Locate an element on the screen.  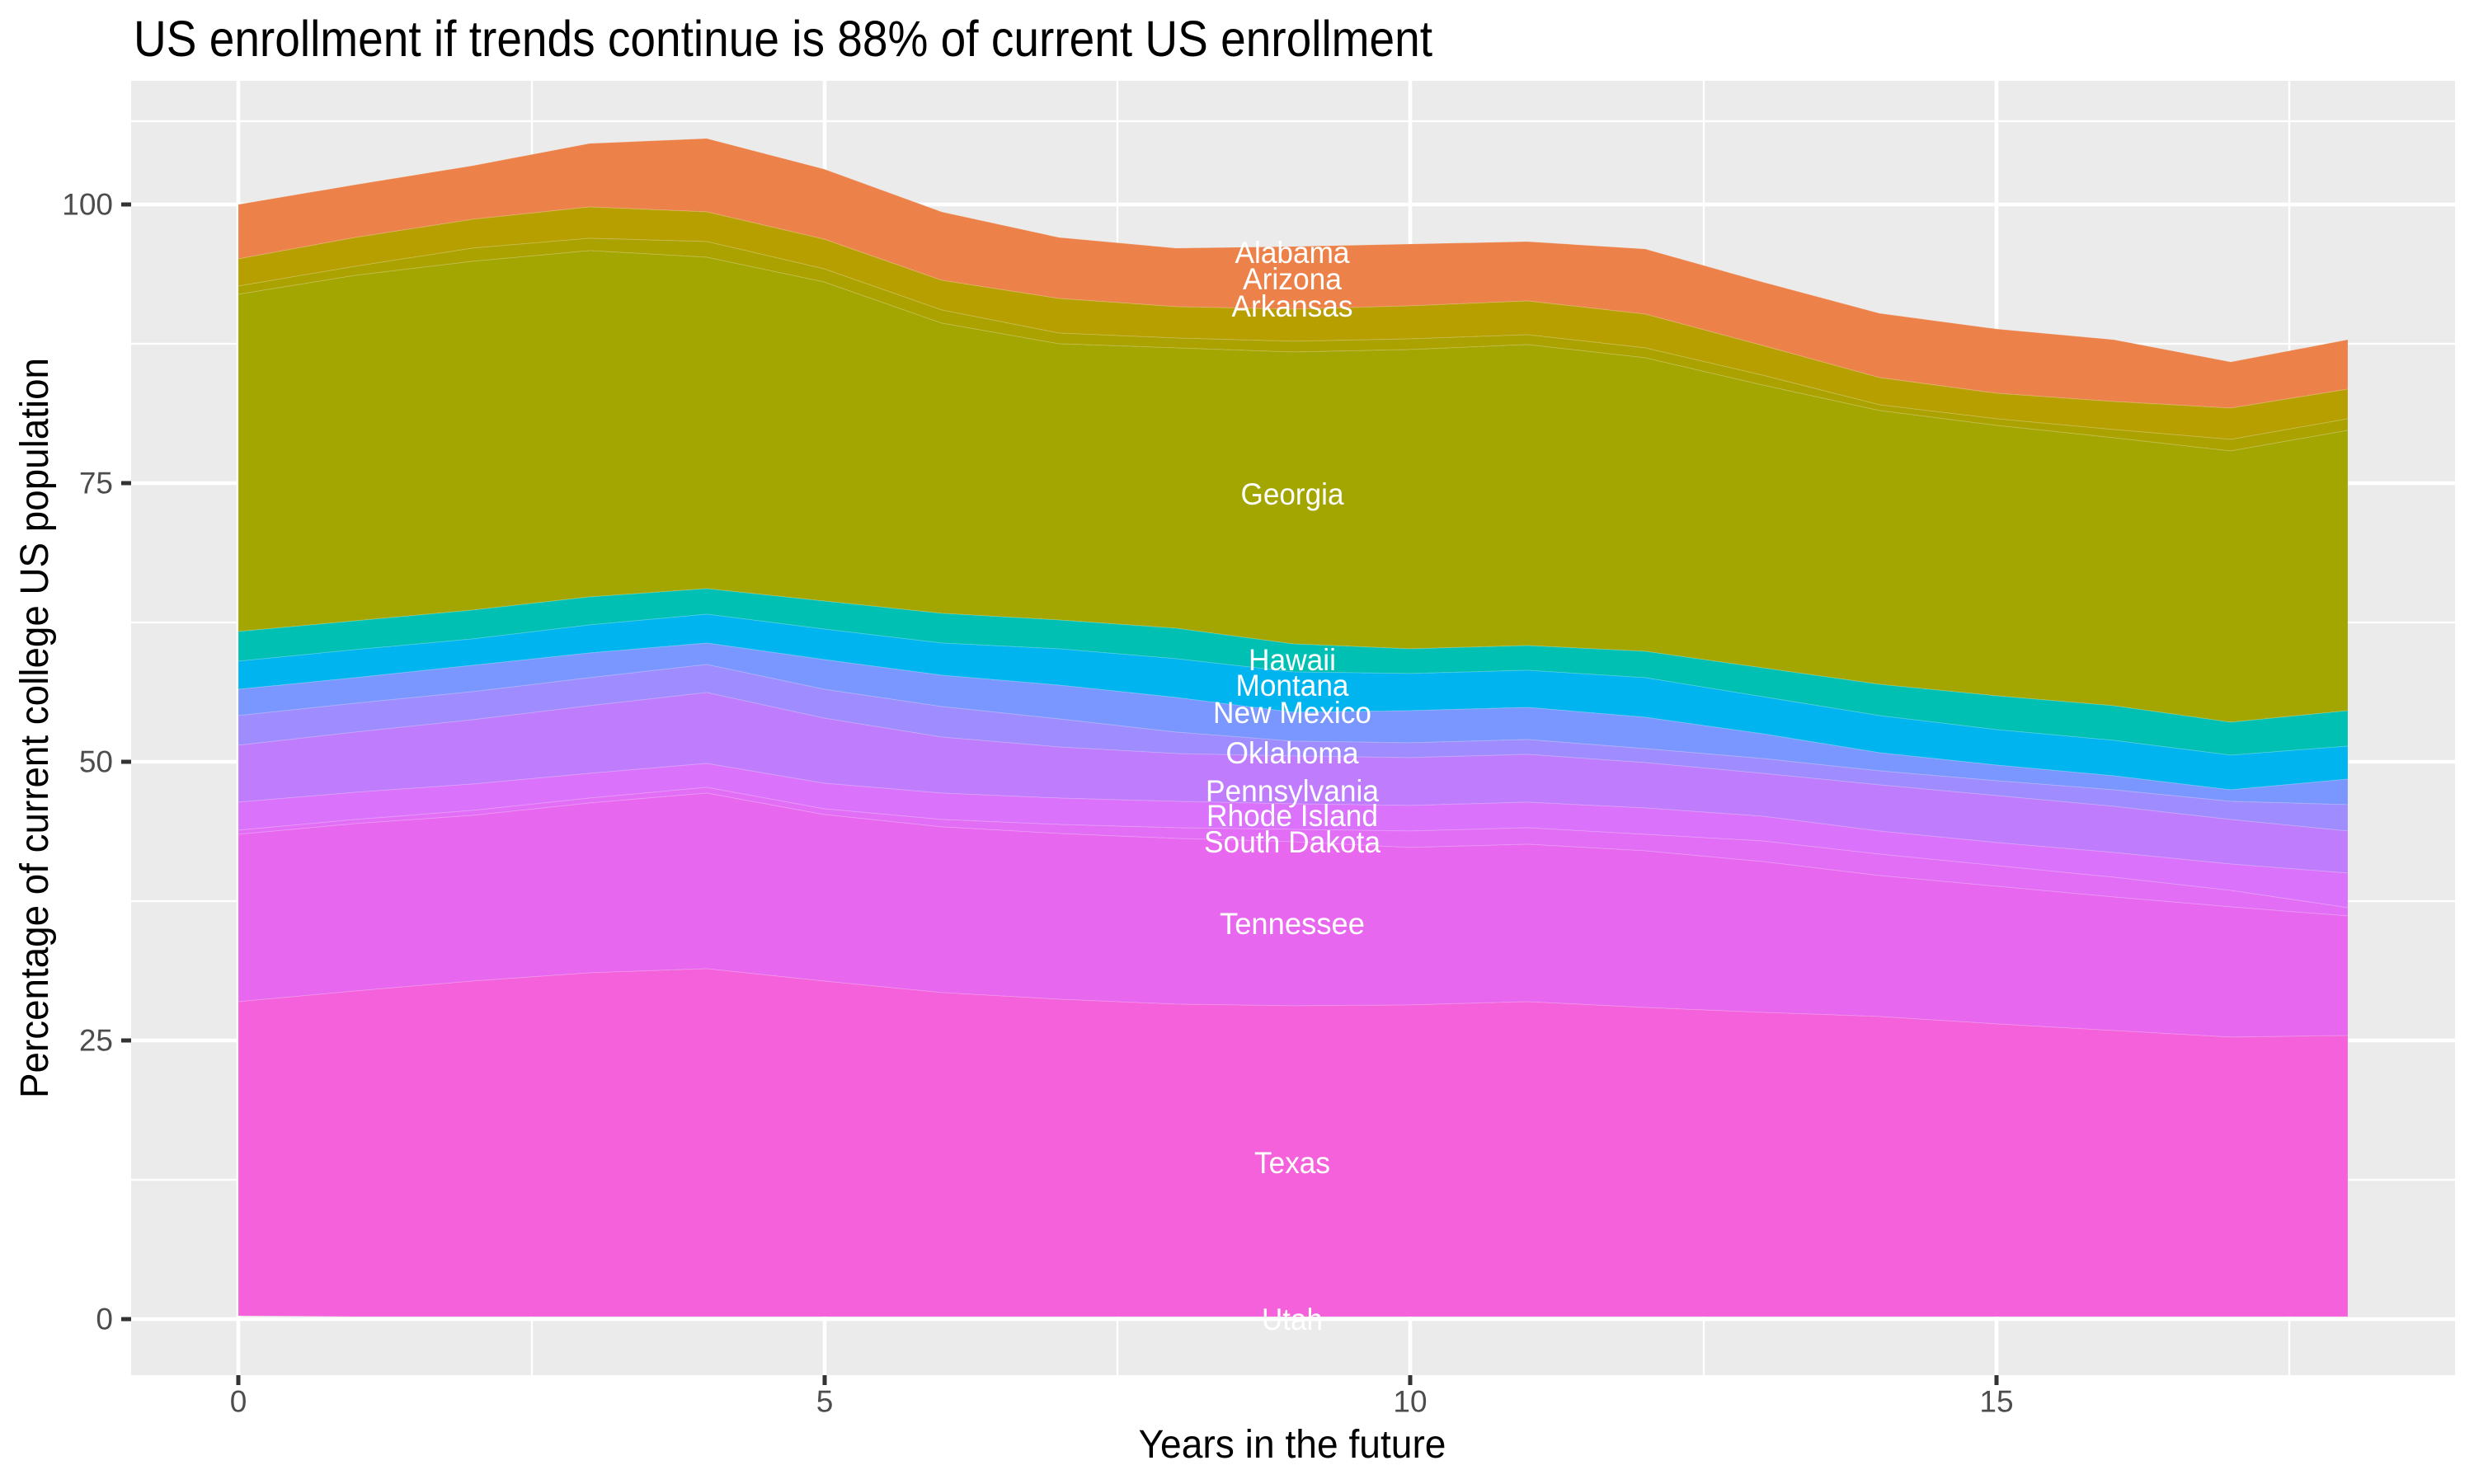
svg-text: Alabama is located at coordinates (1292, 252).